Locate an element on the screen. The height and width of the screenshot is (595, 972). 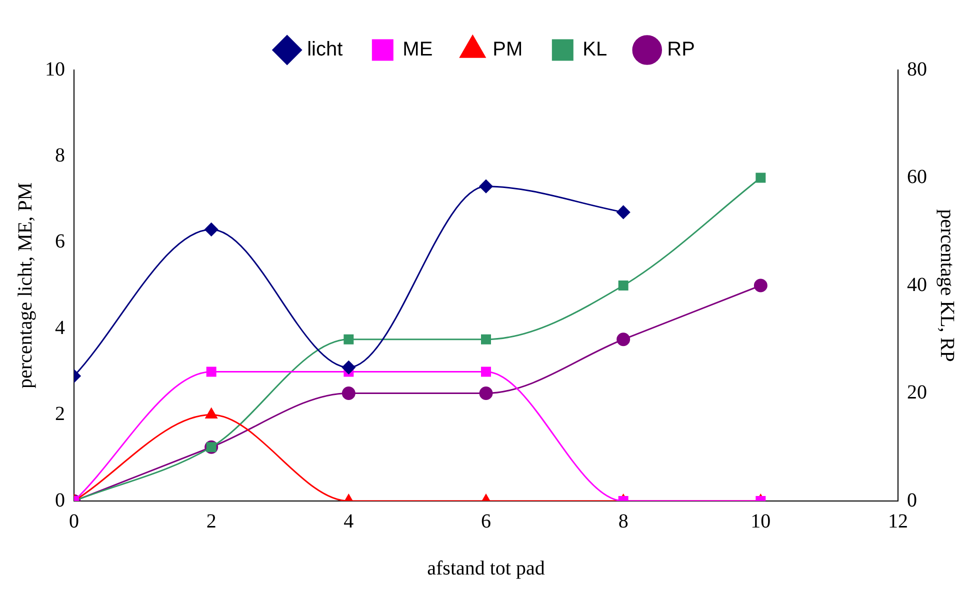
x-tick-label: 8 is located at coordinates (623, 521).